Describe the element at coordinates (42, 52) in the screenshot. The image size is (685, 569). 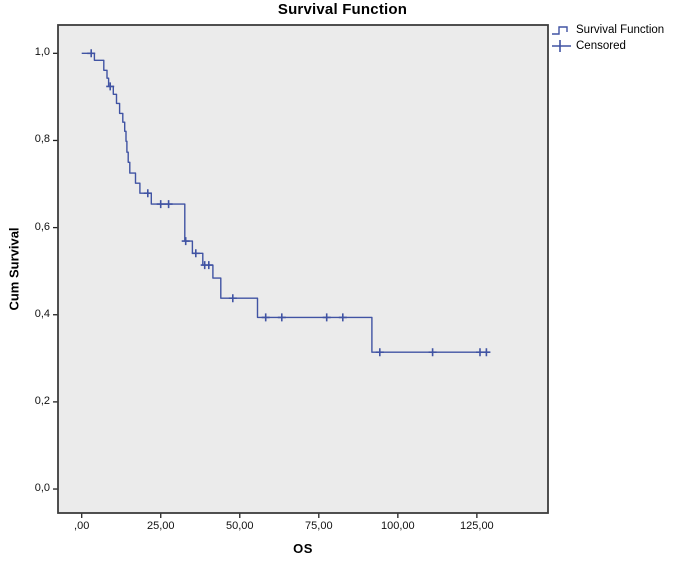
I see `y-tick-label: 1,0` at that location.